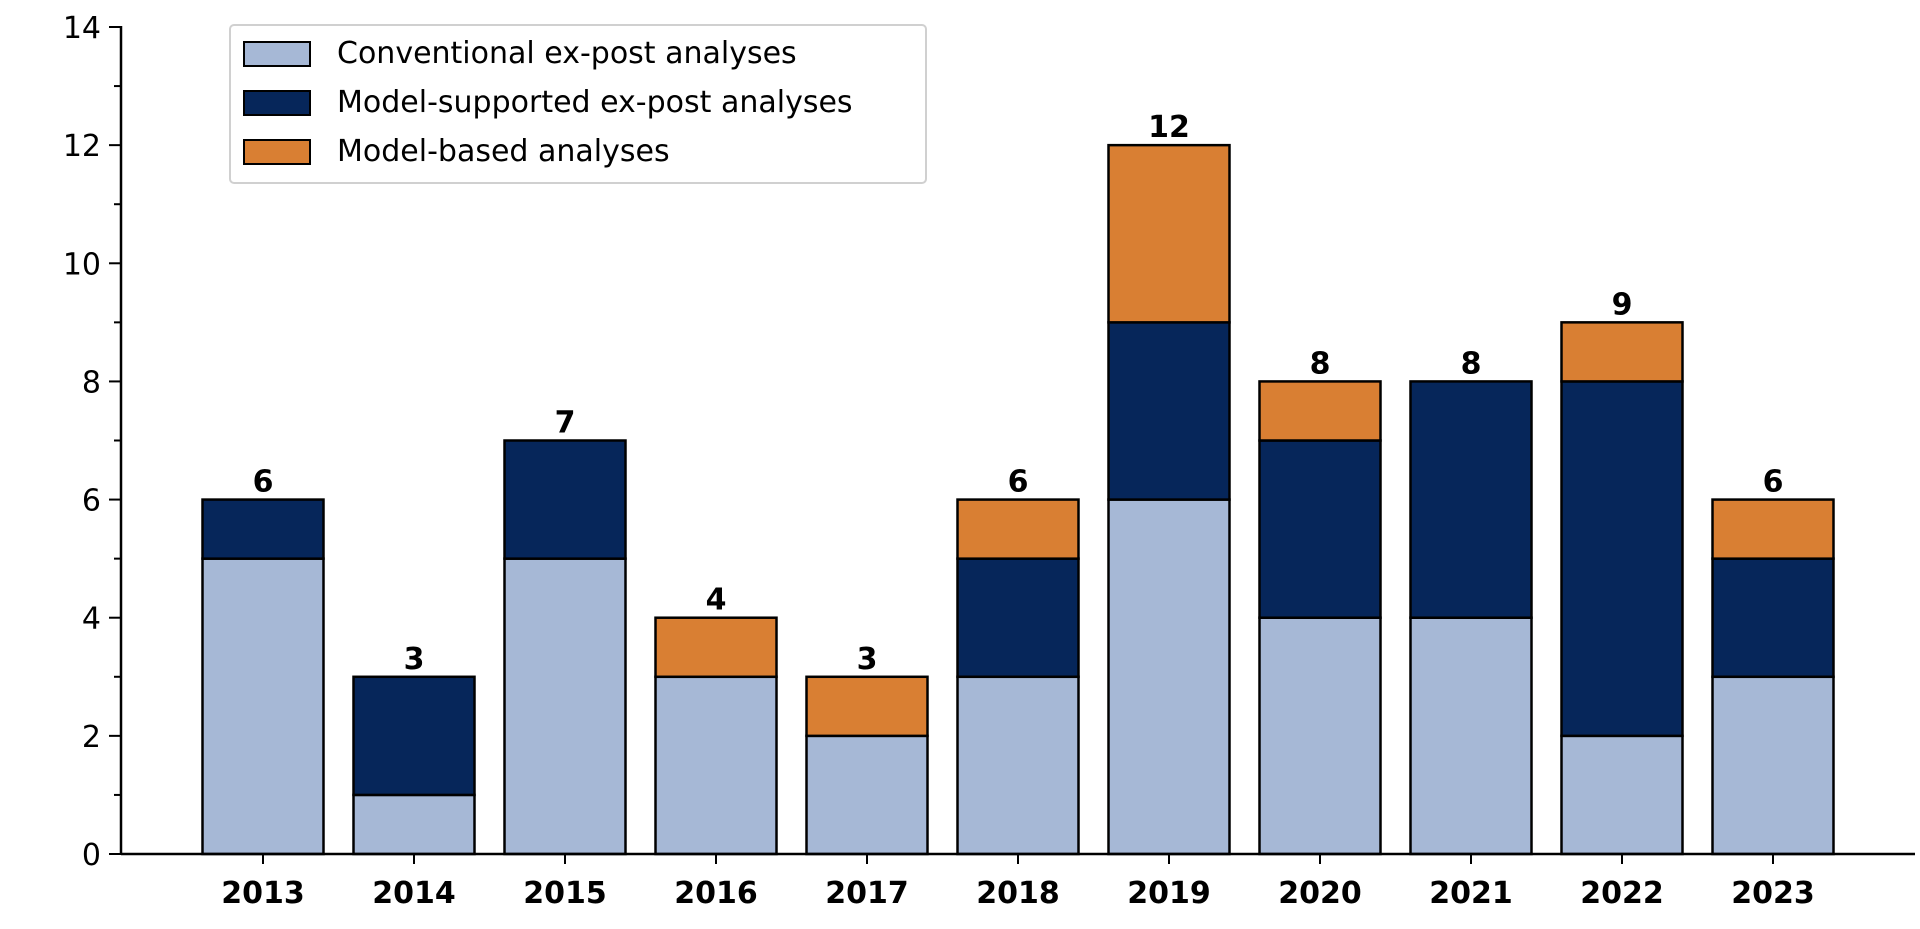 The width and height of the screenshot is (1920, 929). I want to click on x-tick-label-2017: 2017, so click(867, 893).